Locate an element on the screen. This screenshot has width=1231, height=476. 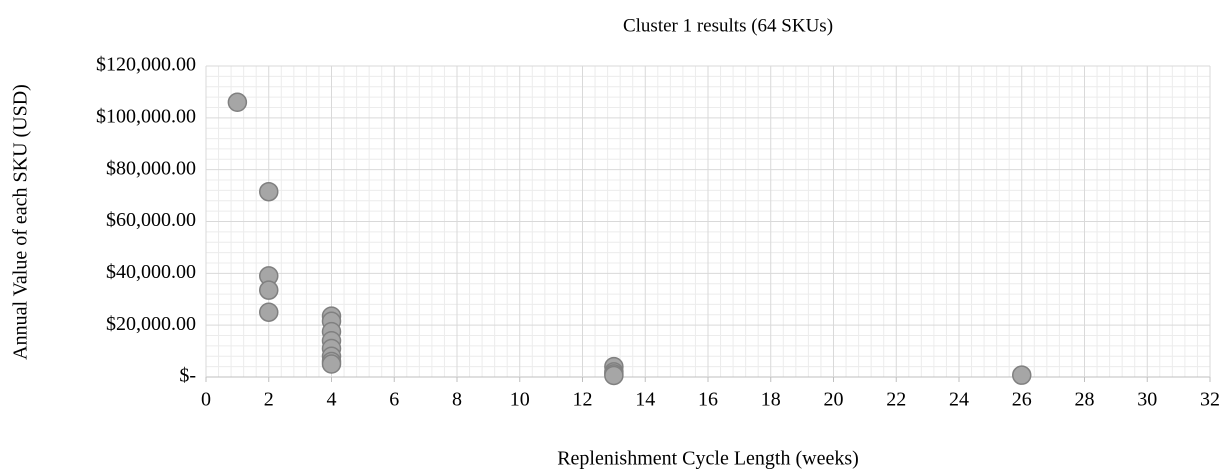
x-tick-label: 28 is located at coordinates (1085, 400).